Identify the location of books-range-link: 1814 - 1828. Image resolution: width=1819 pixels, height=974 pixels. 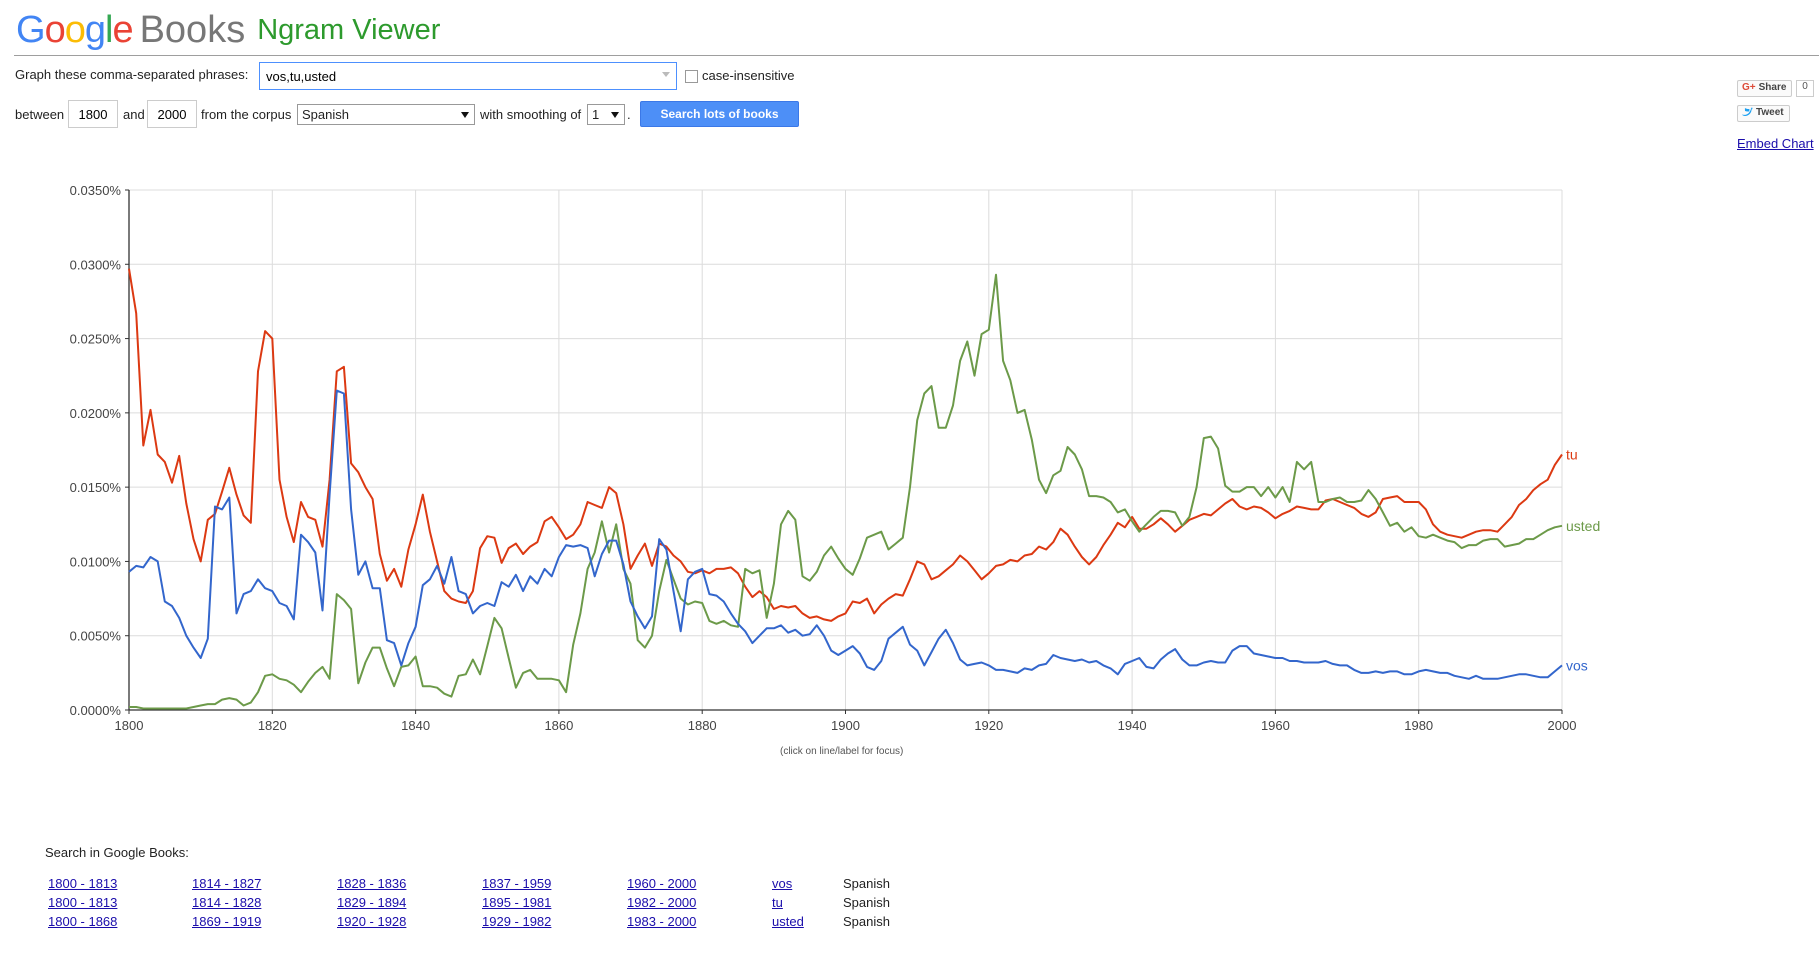
(227, 902).